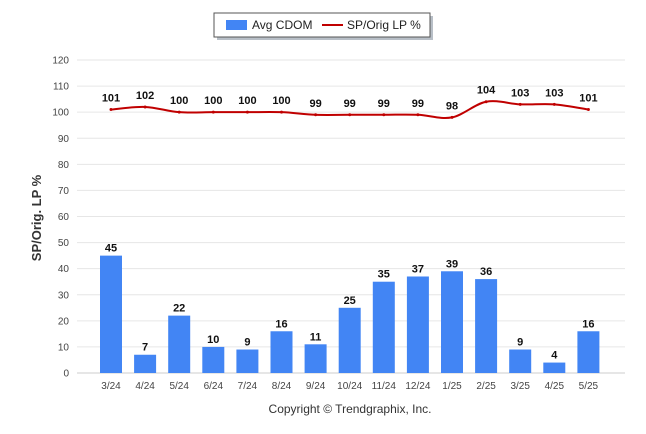  Describe the element at coordinates (64, 347) in the screenshot. I see `y-tick-label: 10` at that location.